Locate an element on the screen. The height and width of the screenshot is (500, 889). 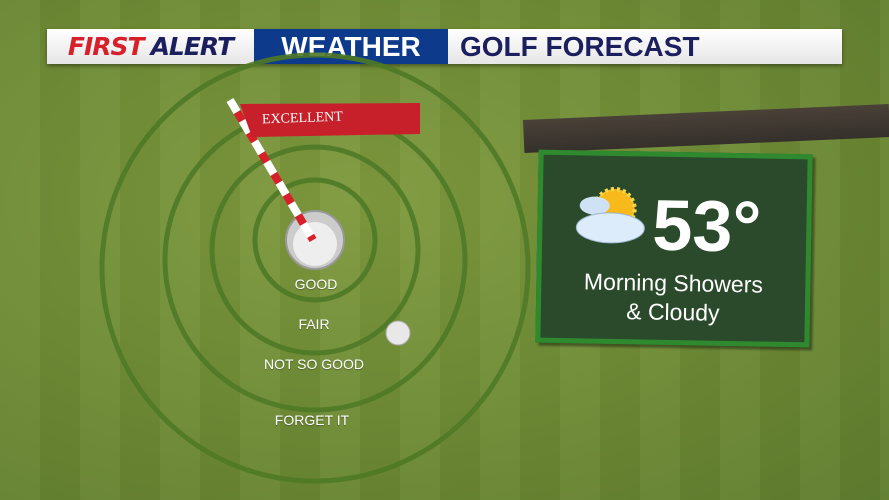
golf-ball-icon is located at coordinates (398, 333).